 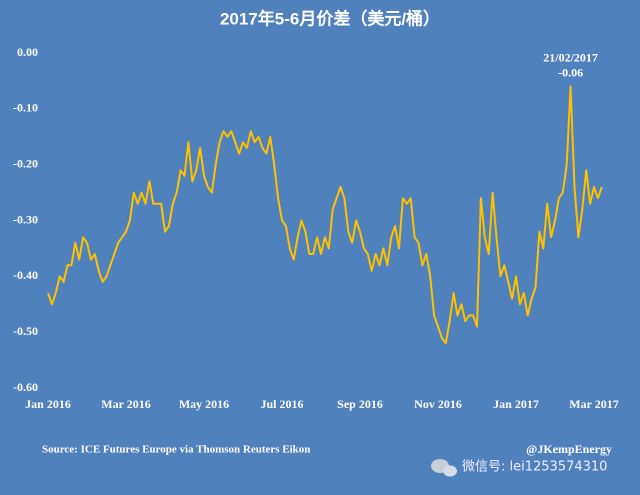 I want to click on x-tick-label: Jan 2016, so click(x=48, y=404).